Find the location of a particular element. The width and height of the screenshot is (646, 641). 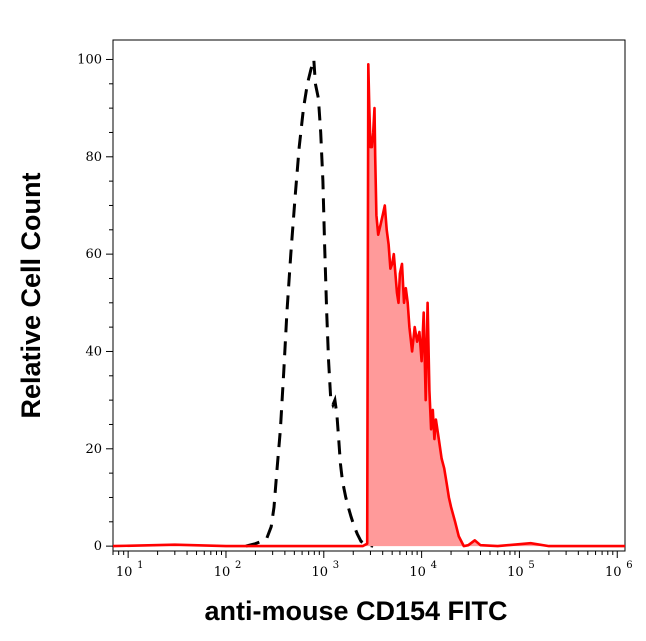

y-tick-label: 60 is located at coordinates (93, 254).